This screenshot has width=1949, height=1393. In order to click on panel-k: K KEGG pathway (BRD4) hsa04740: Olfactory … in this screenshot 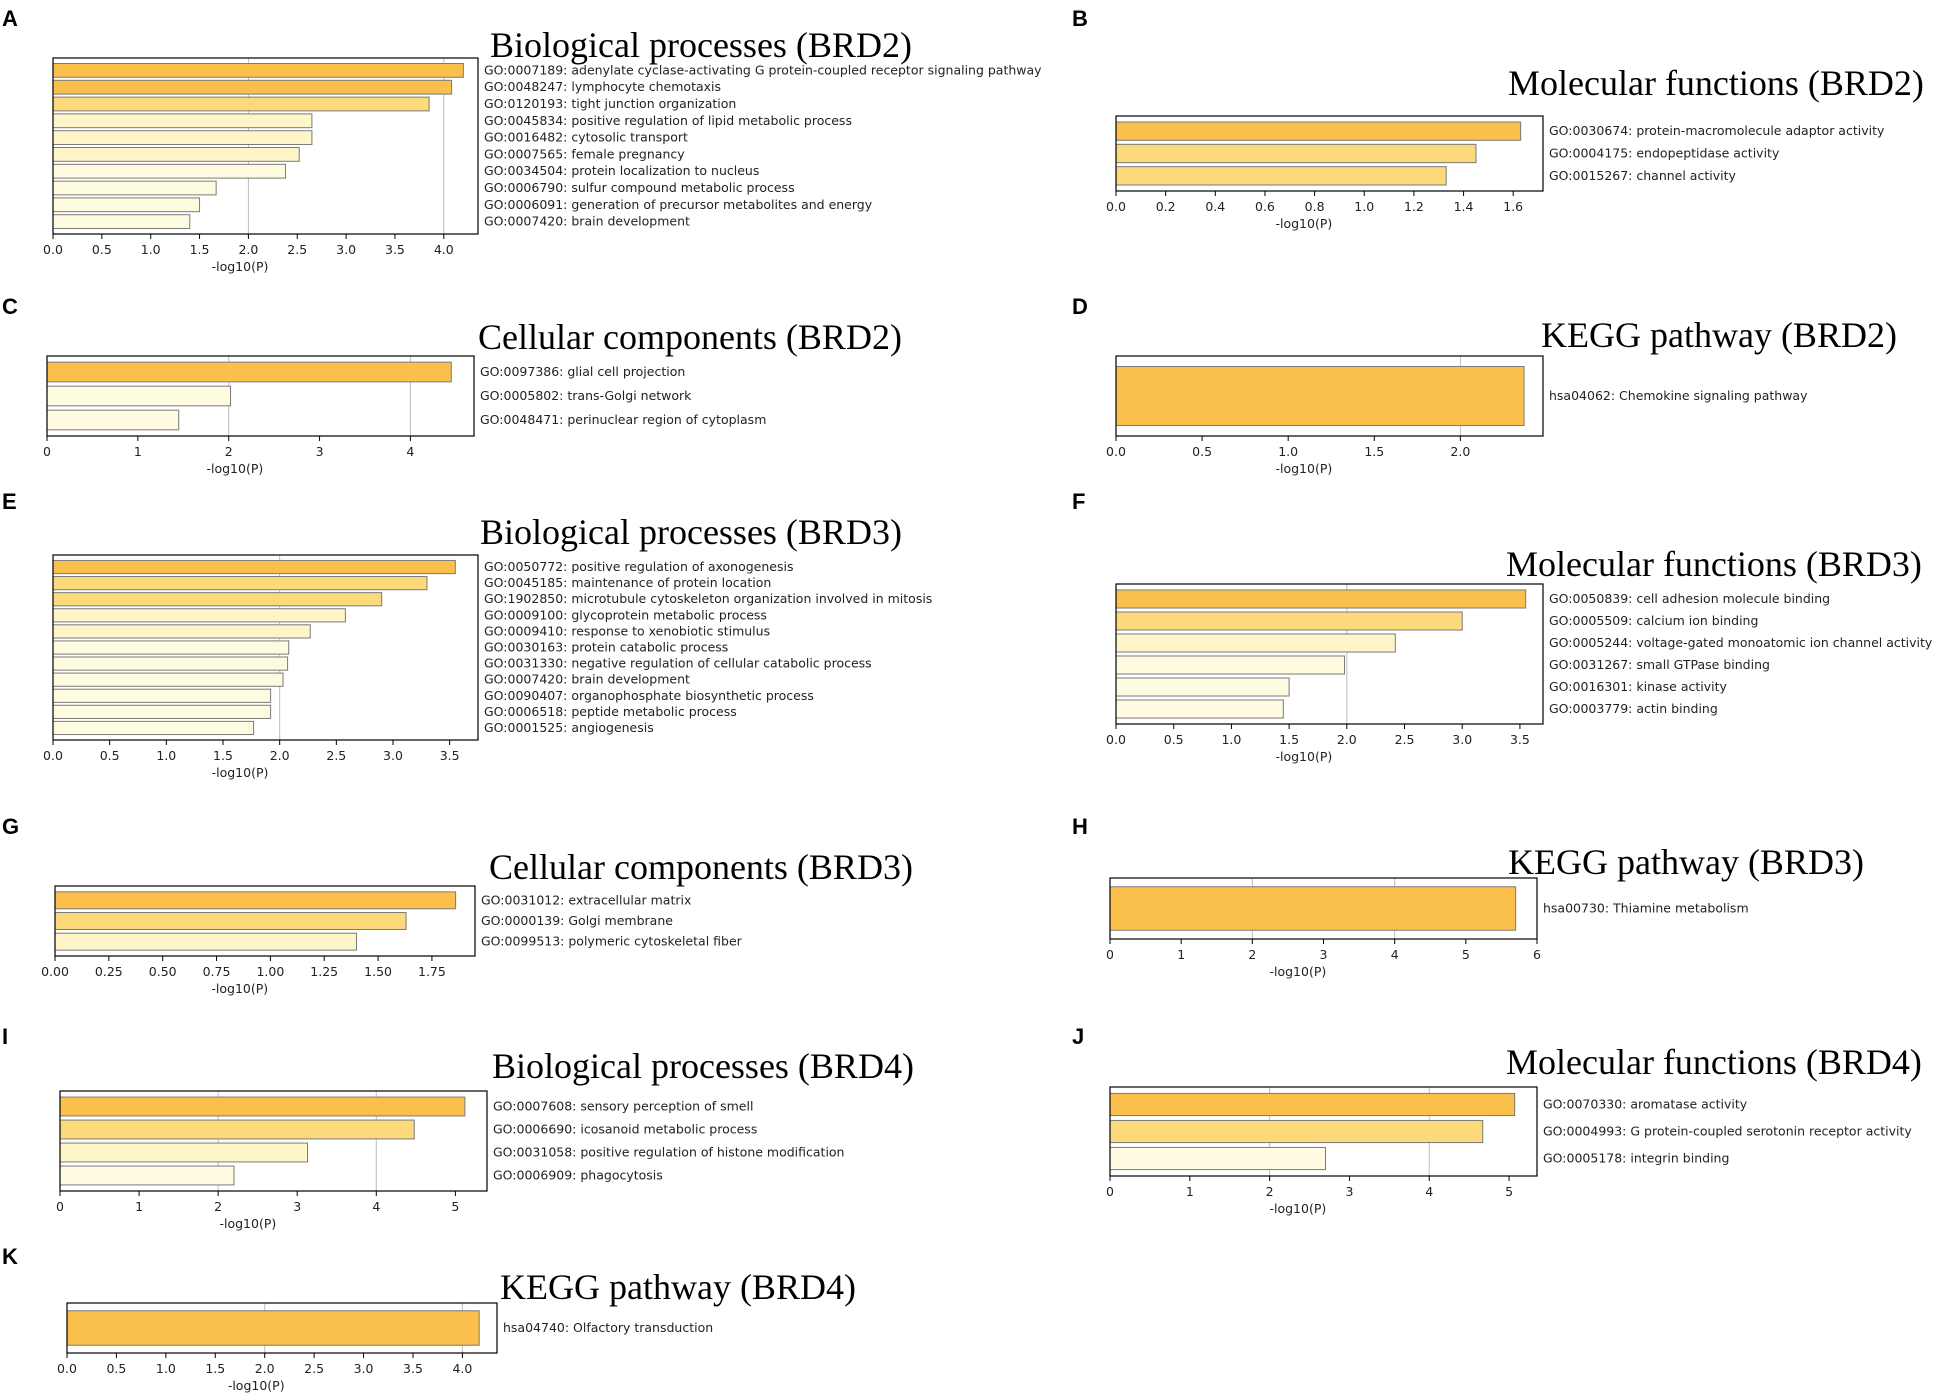, I will do `click(429, 1318)`.